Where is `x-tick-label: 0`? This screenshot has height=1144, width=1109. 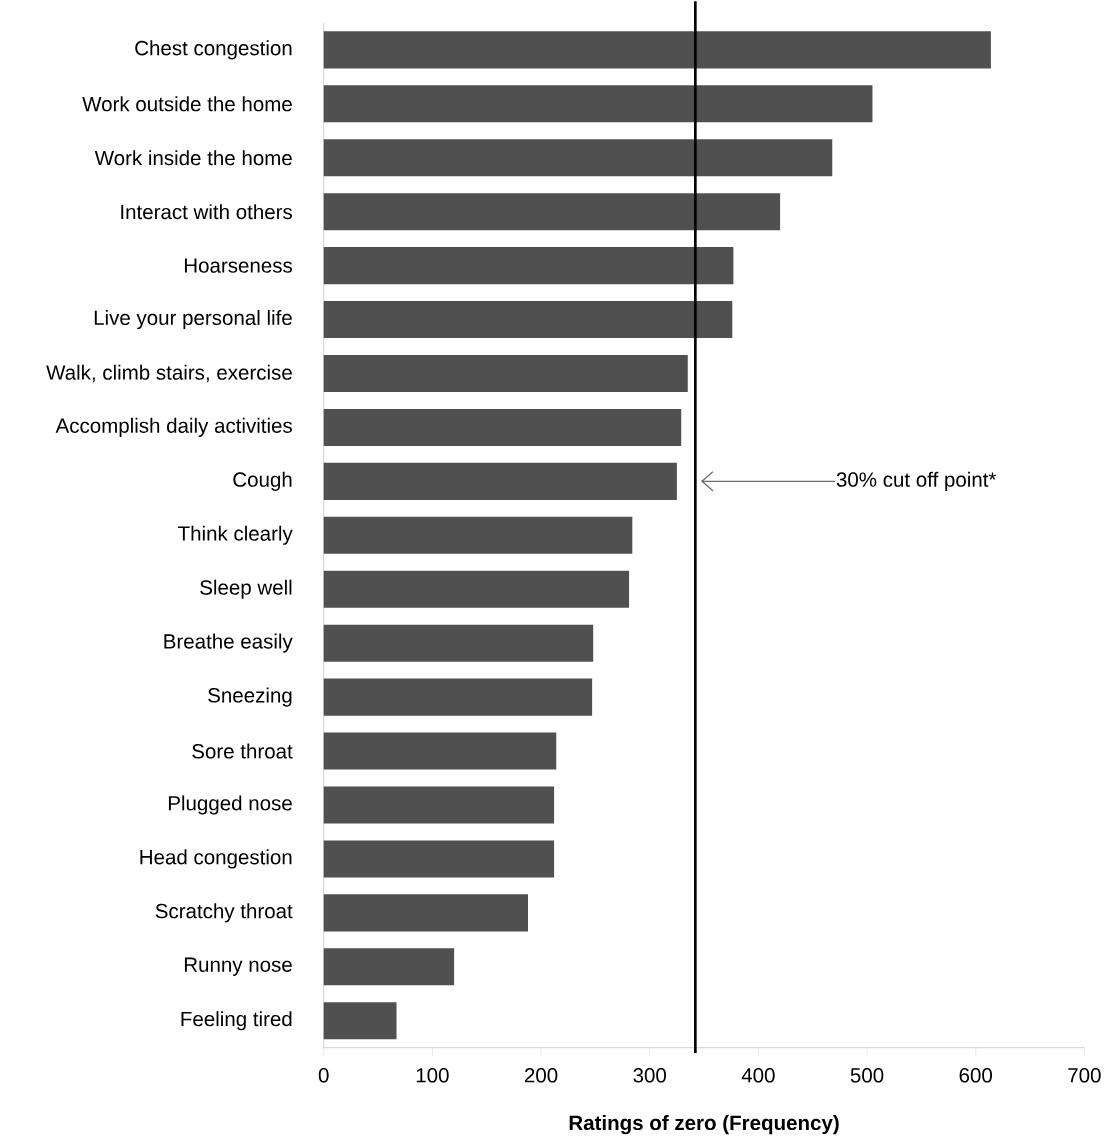 x-tick-label: 0 is located at coordinates (323, 1075).